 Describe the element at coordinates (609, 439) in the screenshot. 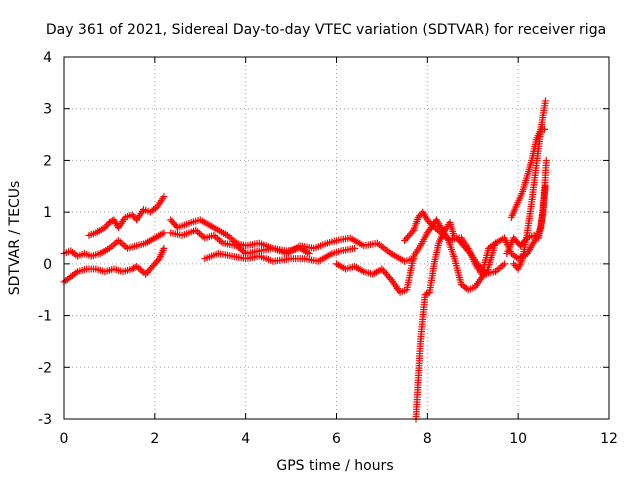

I see `x-tick-label: 12` at that location.